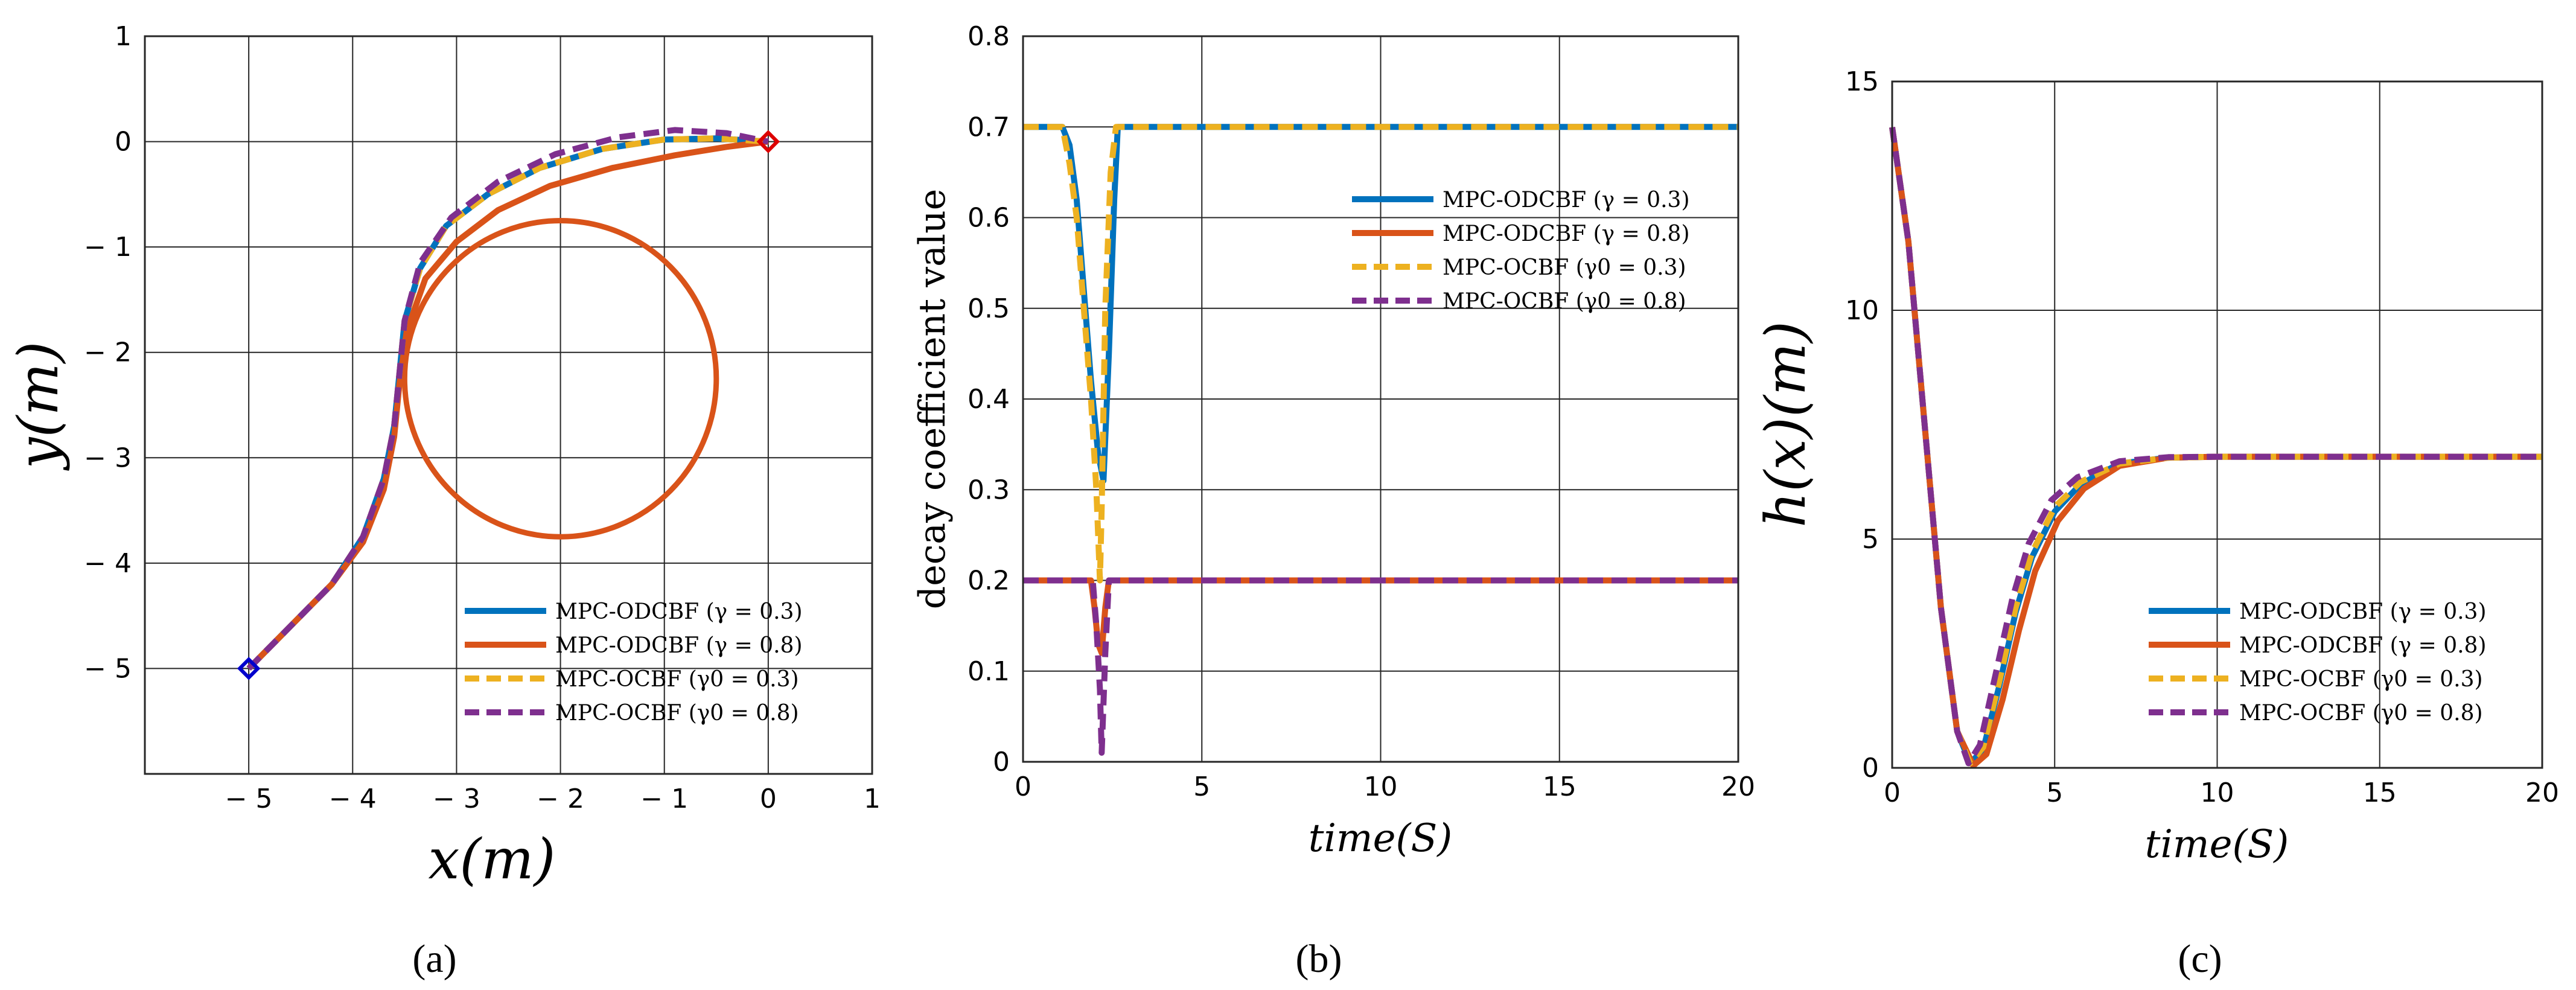 The height and width of the screenshot is (990, 2576). What do you see at coordinates (123, 36) in the screenshot?
I see `y-tick-label: 1` at bounding box center [123, 36].